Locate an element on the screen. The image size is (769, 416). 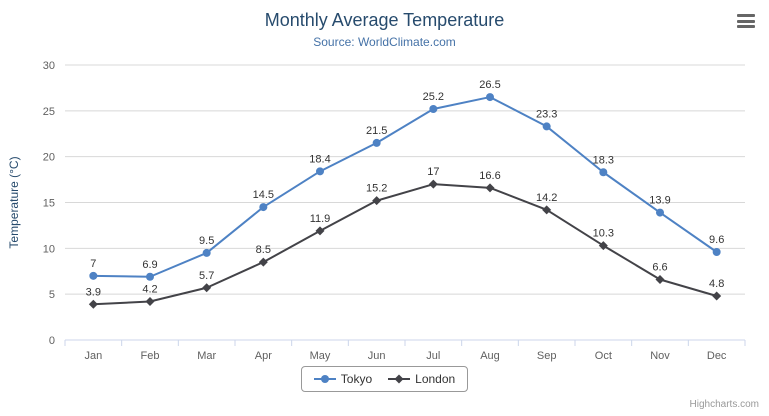
export-menu-button is located at coordinates (746, 21).